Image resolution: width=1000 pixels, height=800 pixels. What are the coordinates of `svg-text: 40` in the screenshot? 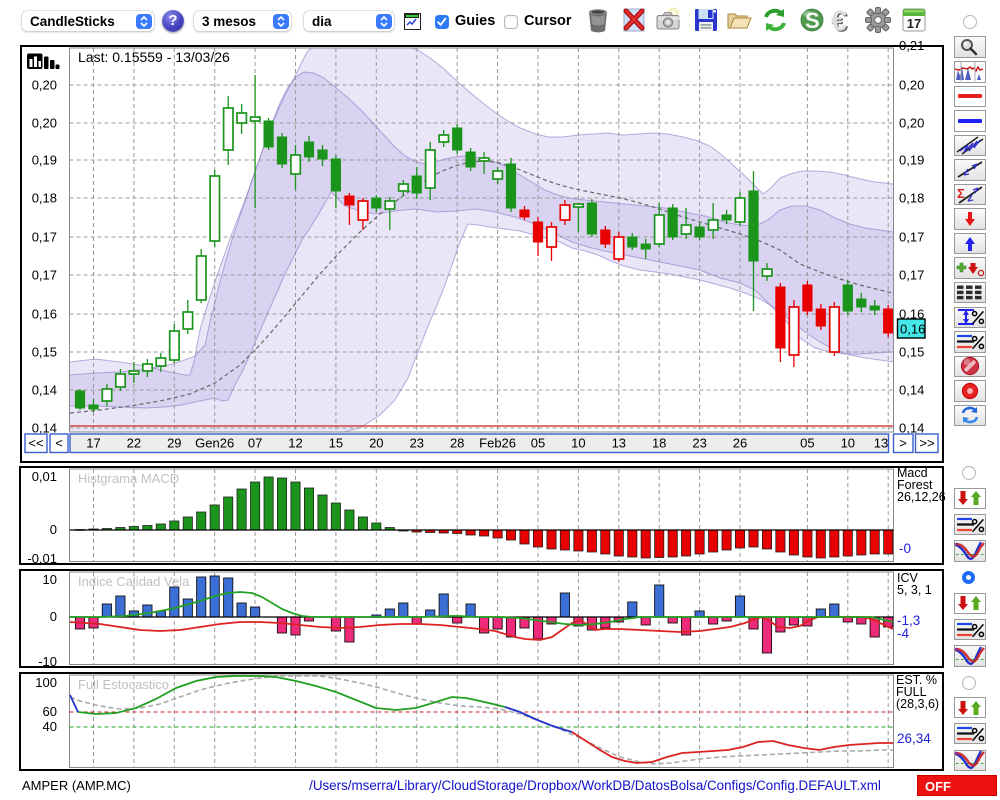 It's located at (50, 726).